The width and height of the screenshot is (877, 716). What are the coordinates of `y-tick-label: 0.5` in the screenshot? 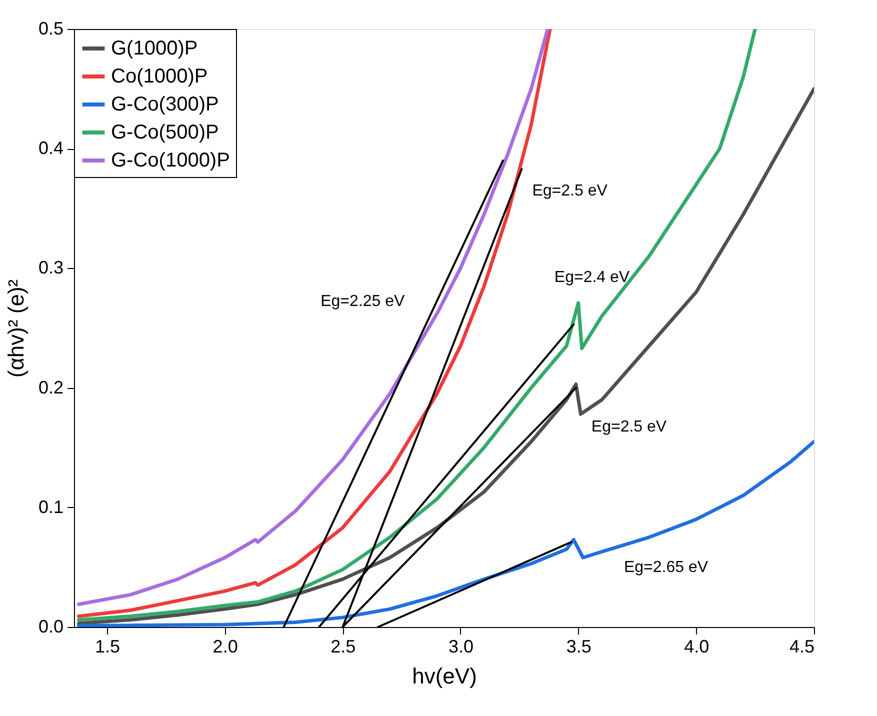 It's located at (51, 28).